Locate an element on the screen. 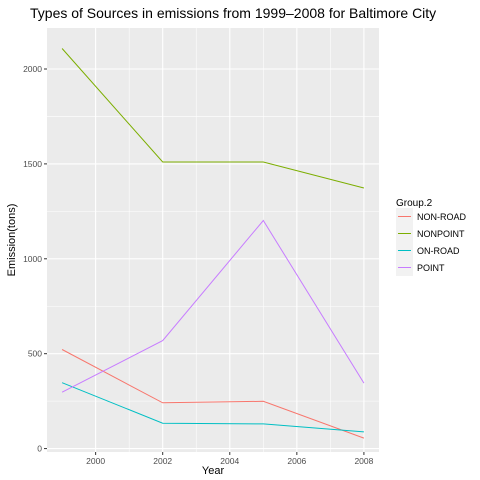  y-tick-label: 1500 is located at coordinates (32, 164).